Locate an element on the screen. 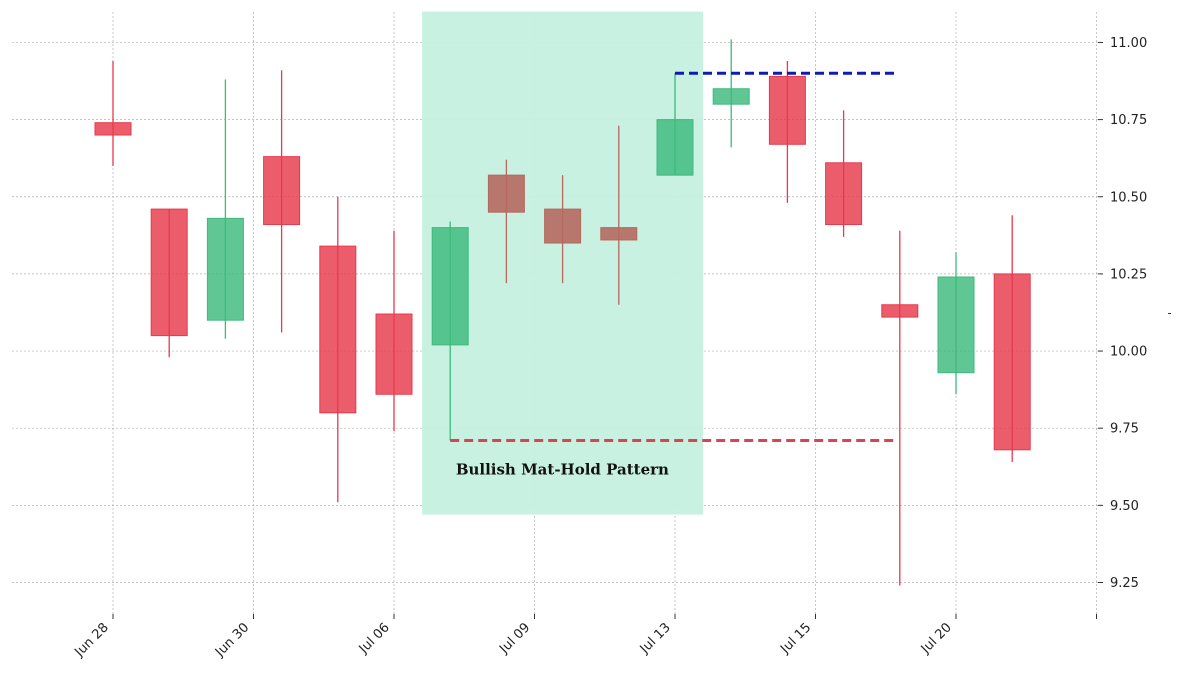 The image size is (1179, 674). y-tick-label: 10.25 is located at coordinates (1128, 274).